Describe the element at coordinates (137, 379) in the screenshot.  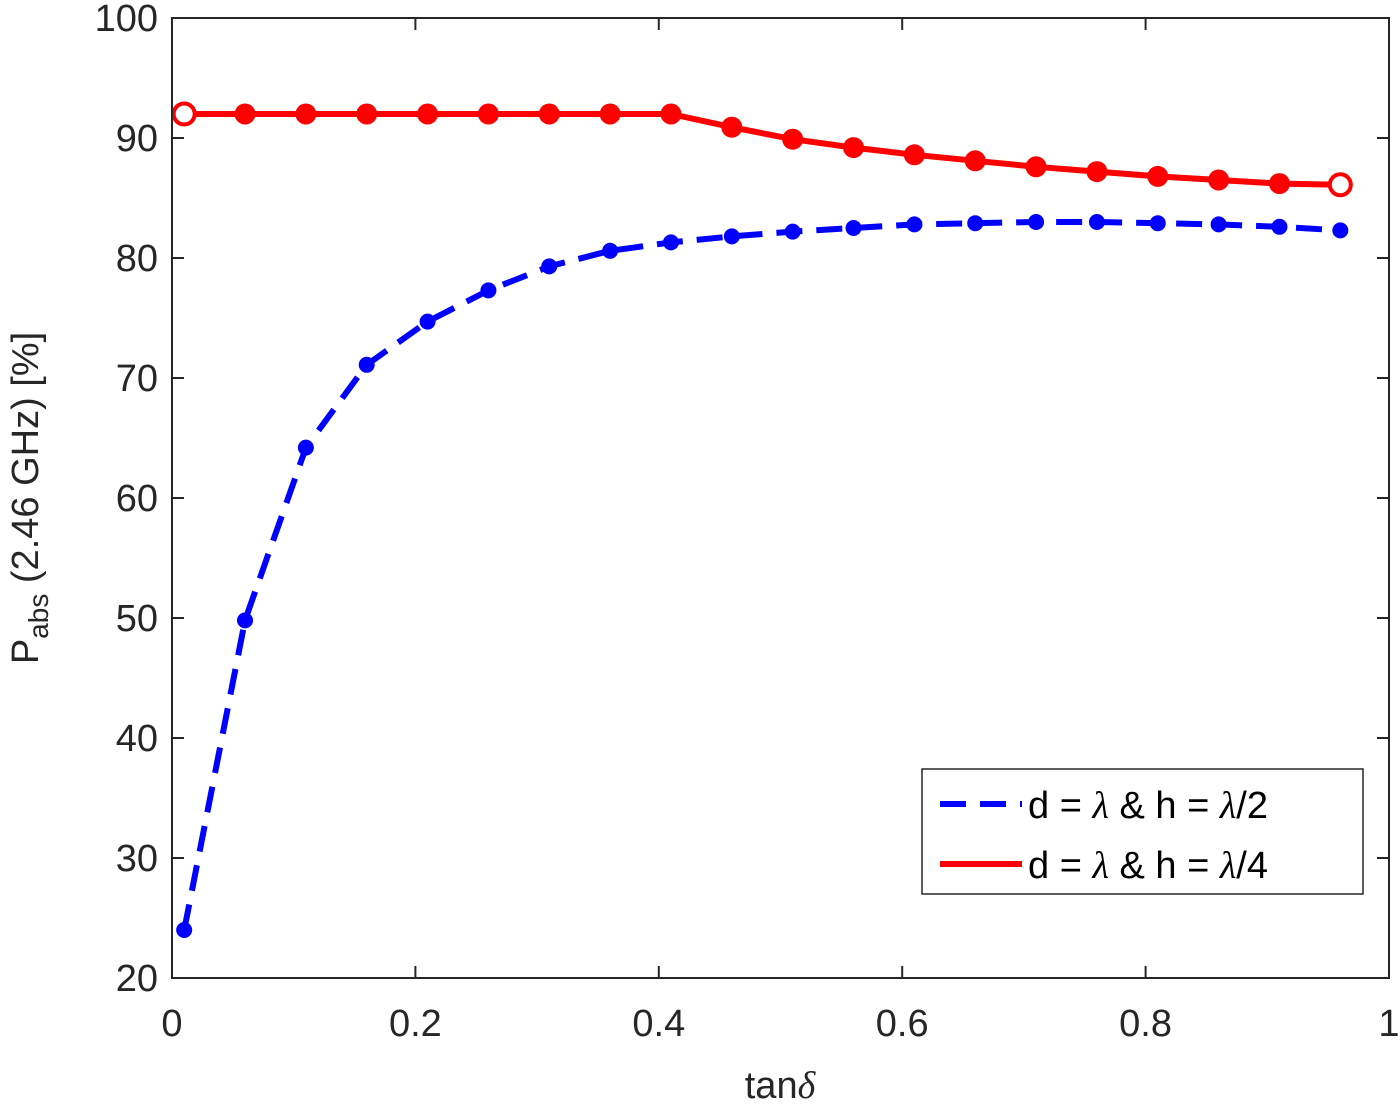
I see `y-tick-label: 70` at that location.